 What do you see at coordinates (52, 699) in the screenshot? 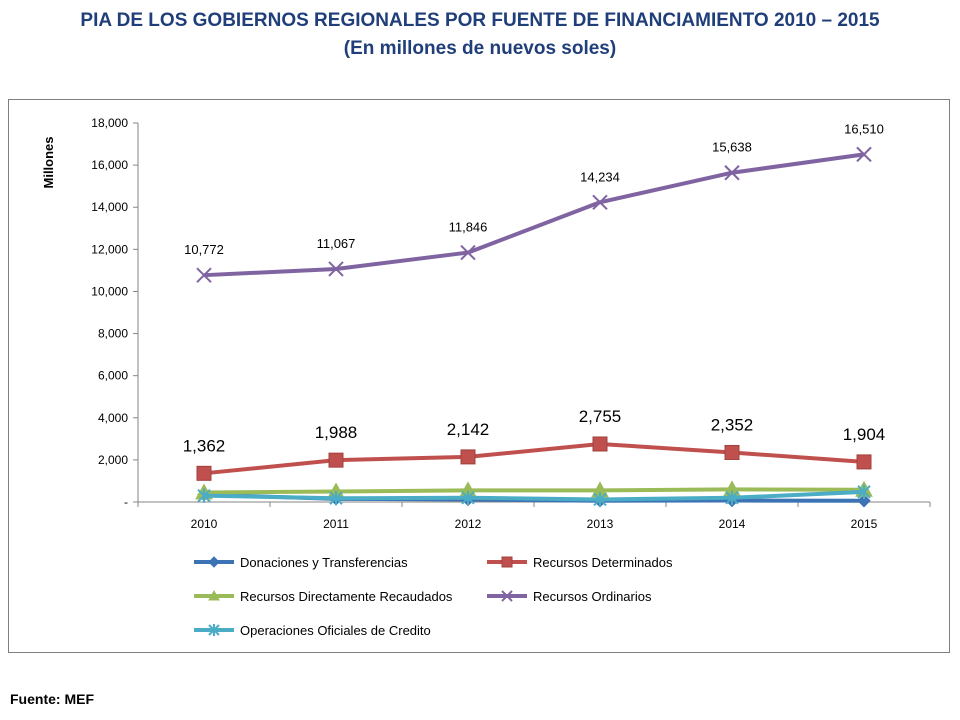
I see `source-note: Fuente: MEF` at bounding box center [52, 699].